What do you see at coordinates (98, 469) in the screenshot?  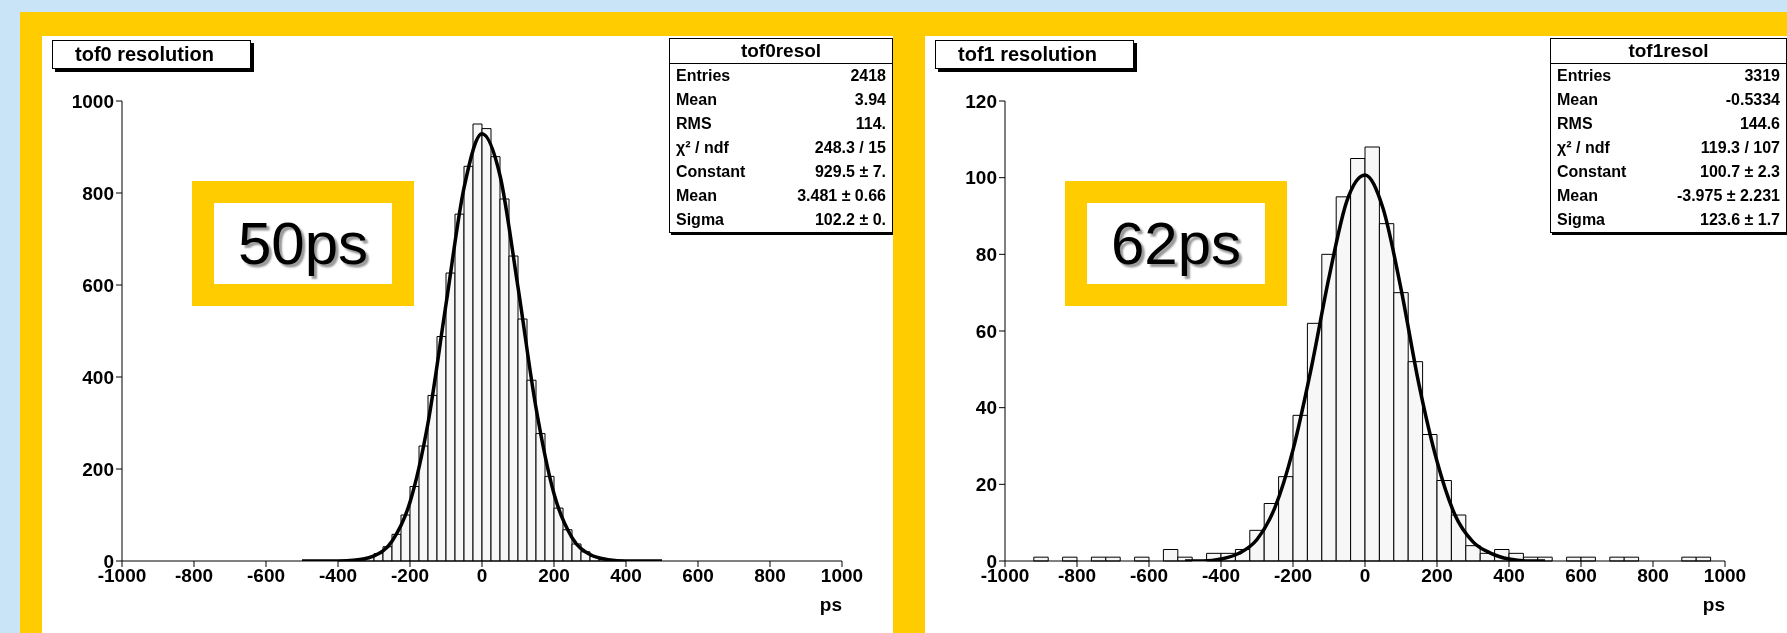 I see `y-tick-label: 200` at bounding box center [98, 469].